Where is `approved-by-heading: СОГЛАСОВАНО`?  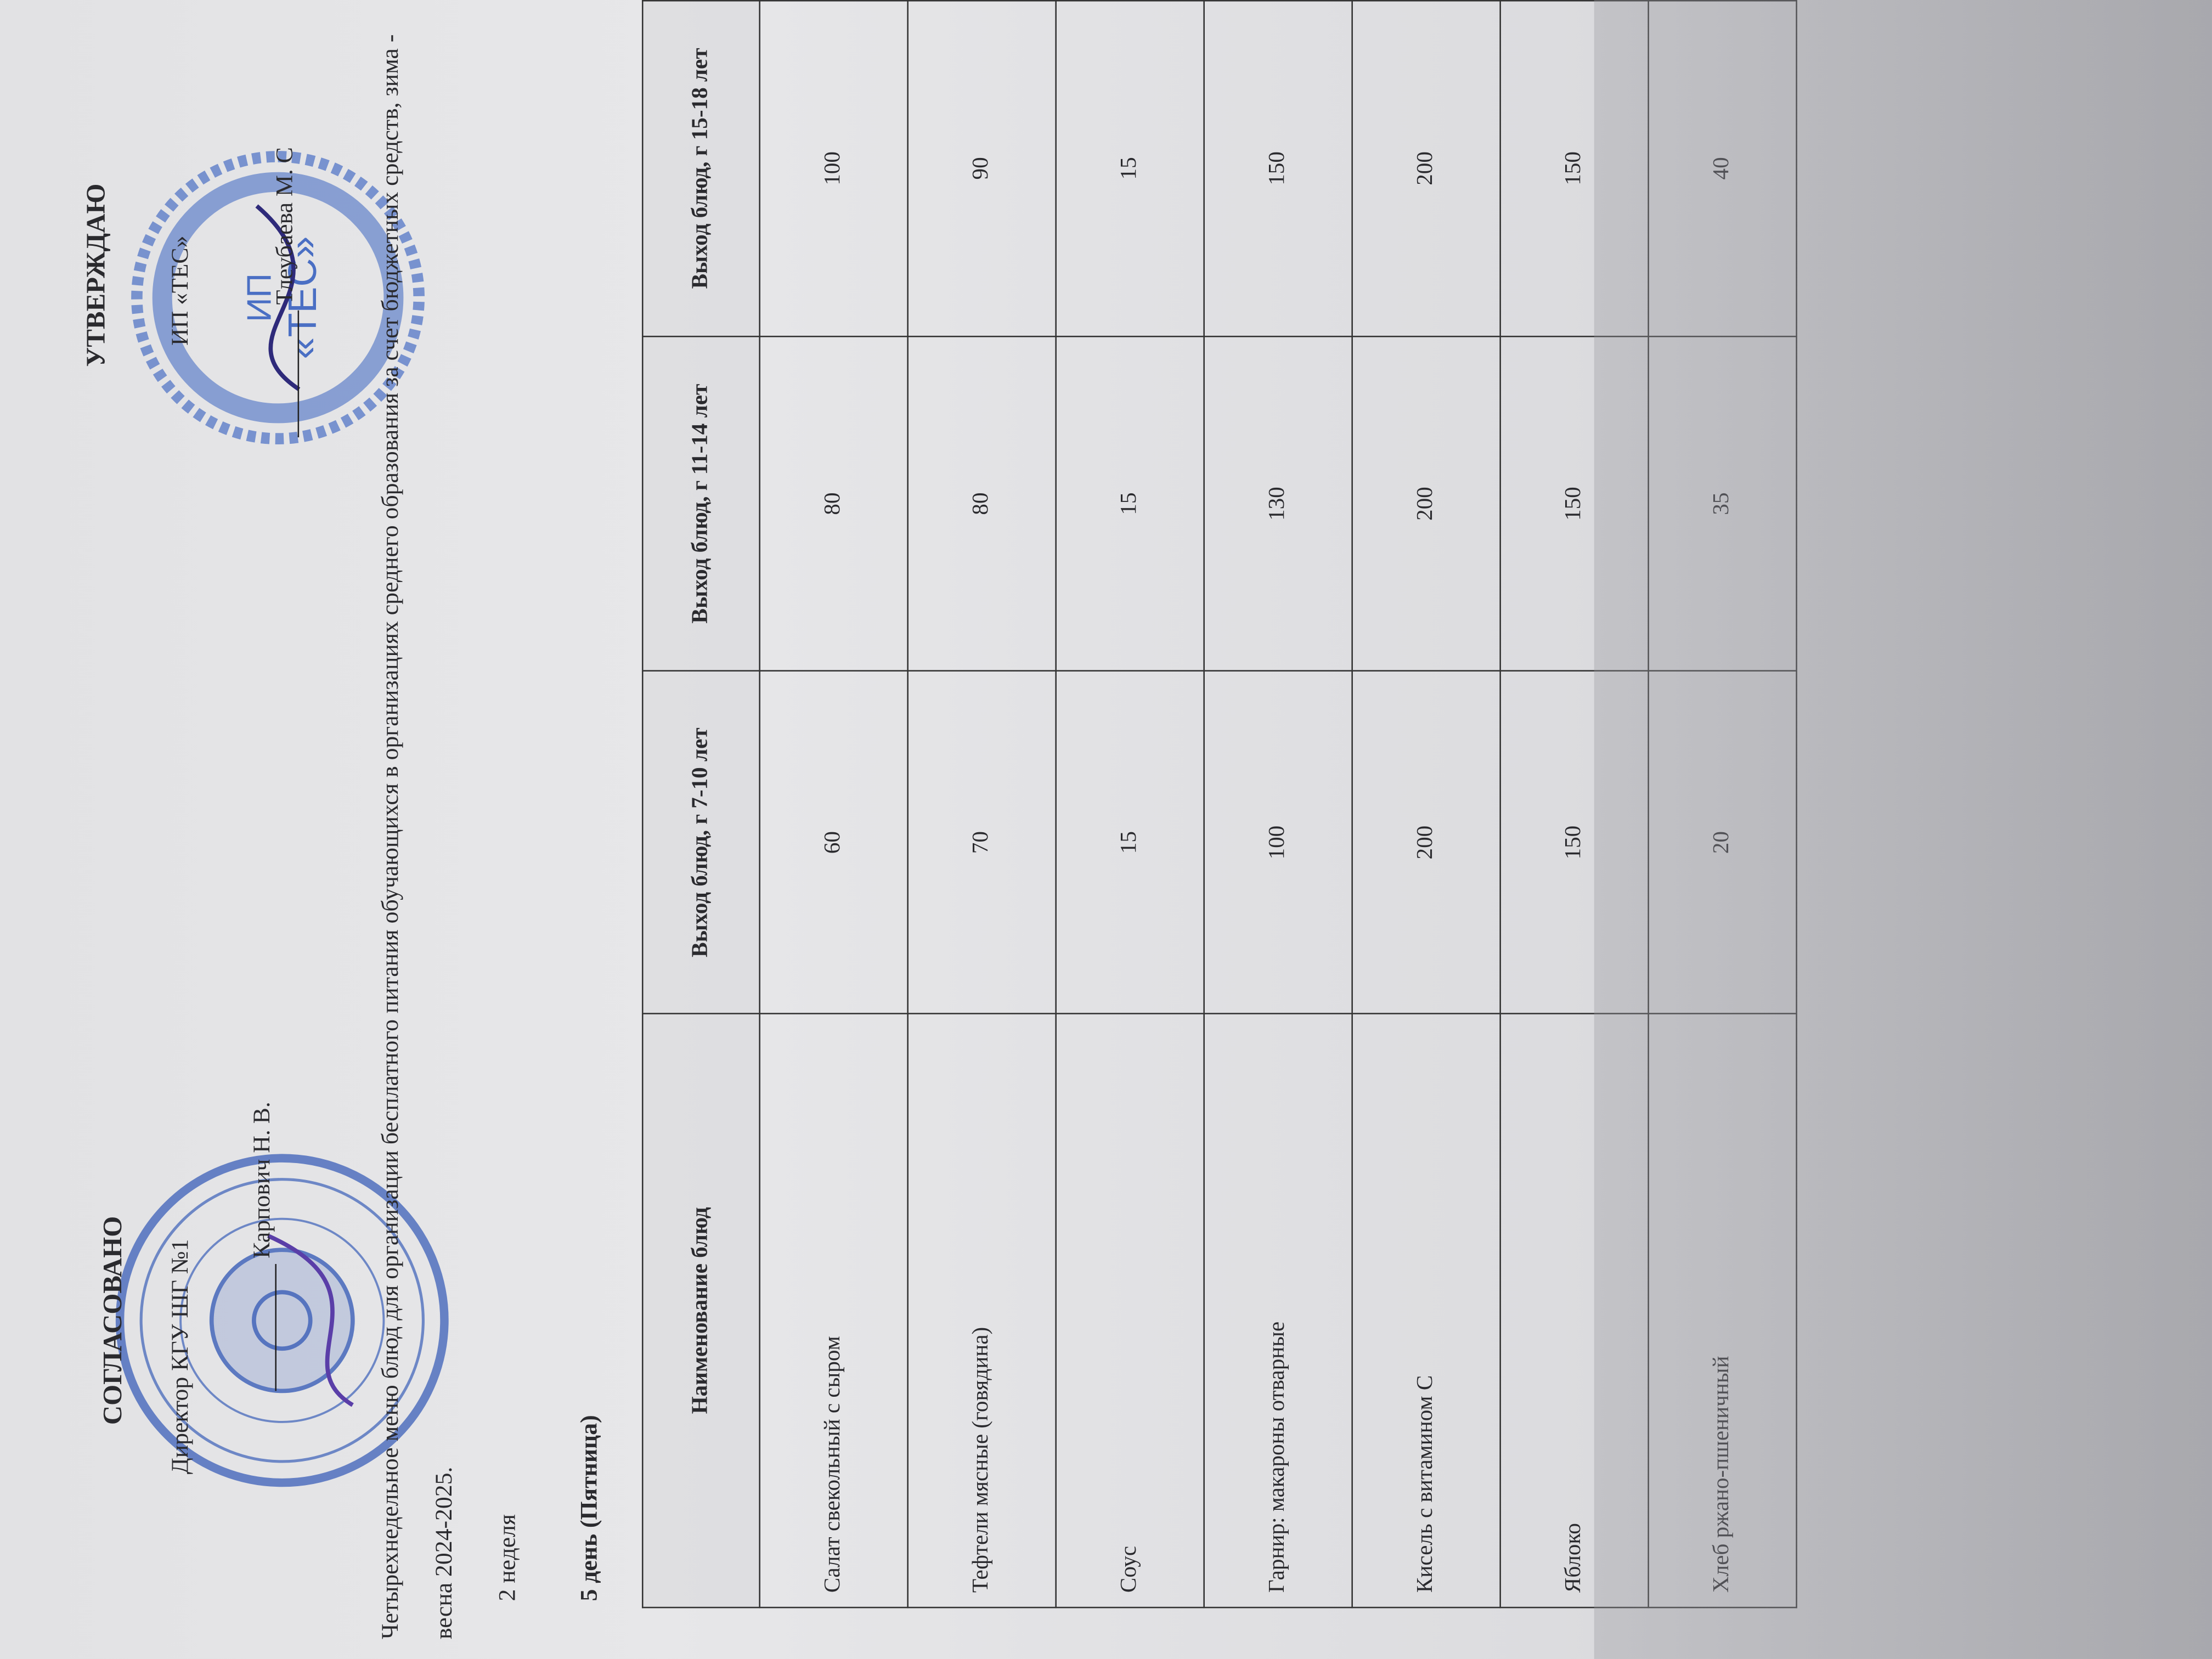 approved-by-heading: СОГЛАСОВАНО is located at coordinates (113, 1321).